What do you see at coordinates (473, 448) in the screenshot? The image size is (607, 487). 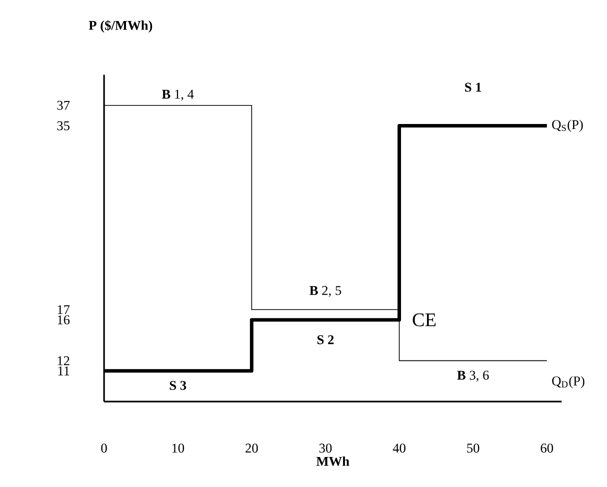 I see `x-tick-label: 50` at bounding box center [473, 448].